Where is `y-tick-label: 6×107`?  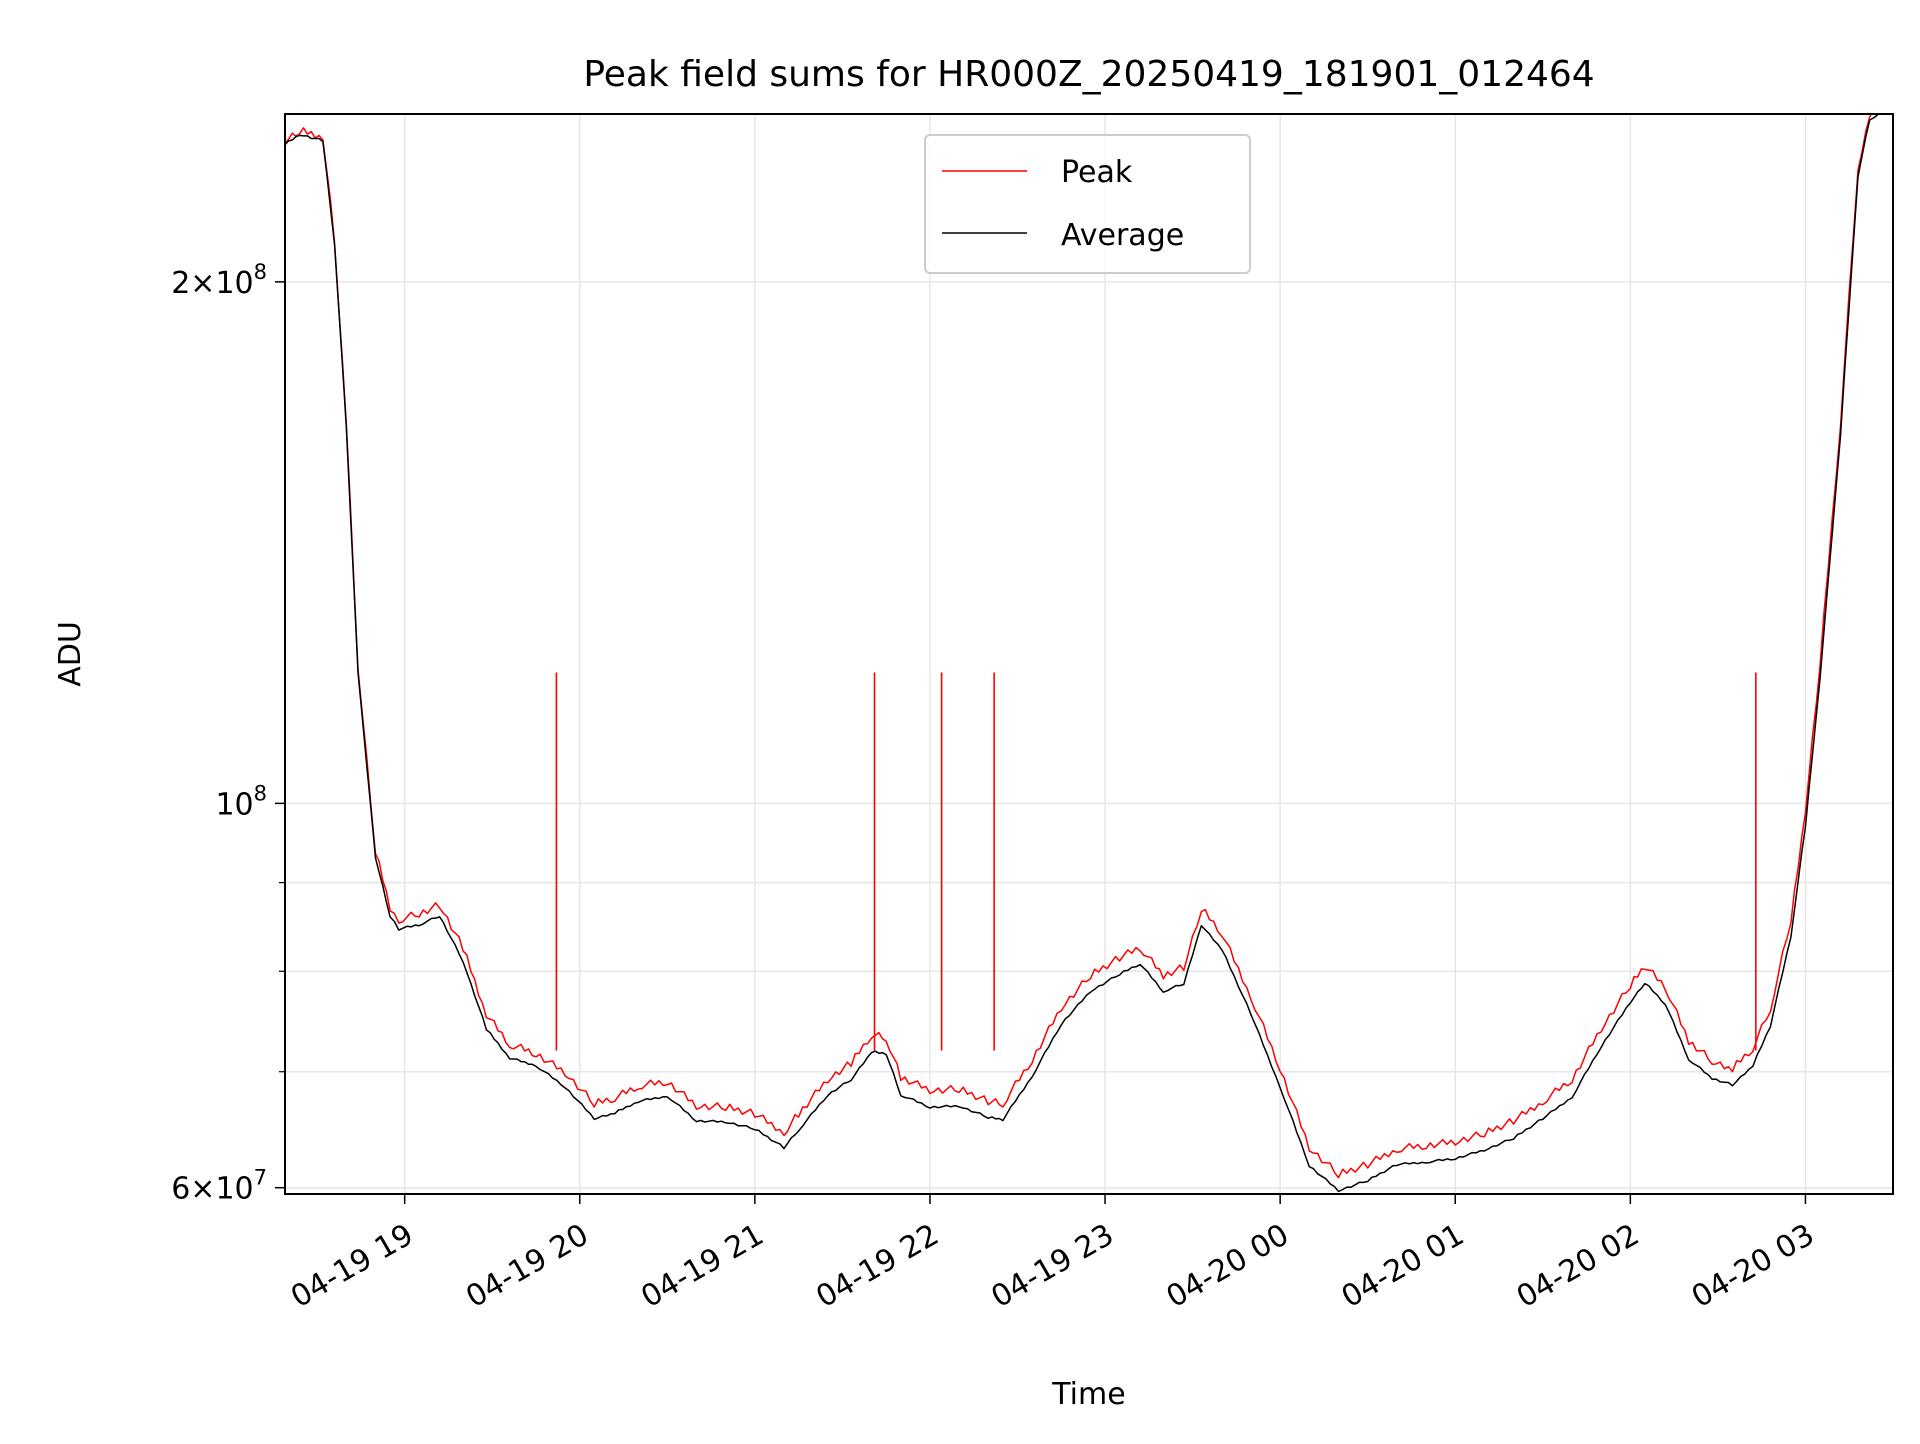 y-tick-label: 6×107 is located at coordinates (219, 1186).